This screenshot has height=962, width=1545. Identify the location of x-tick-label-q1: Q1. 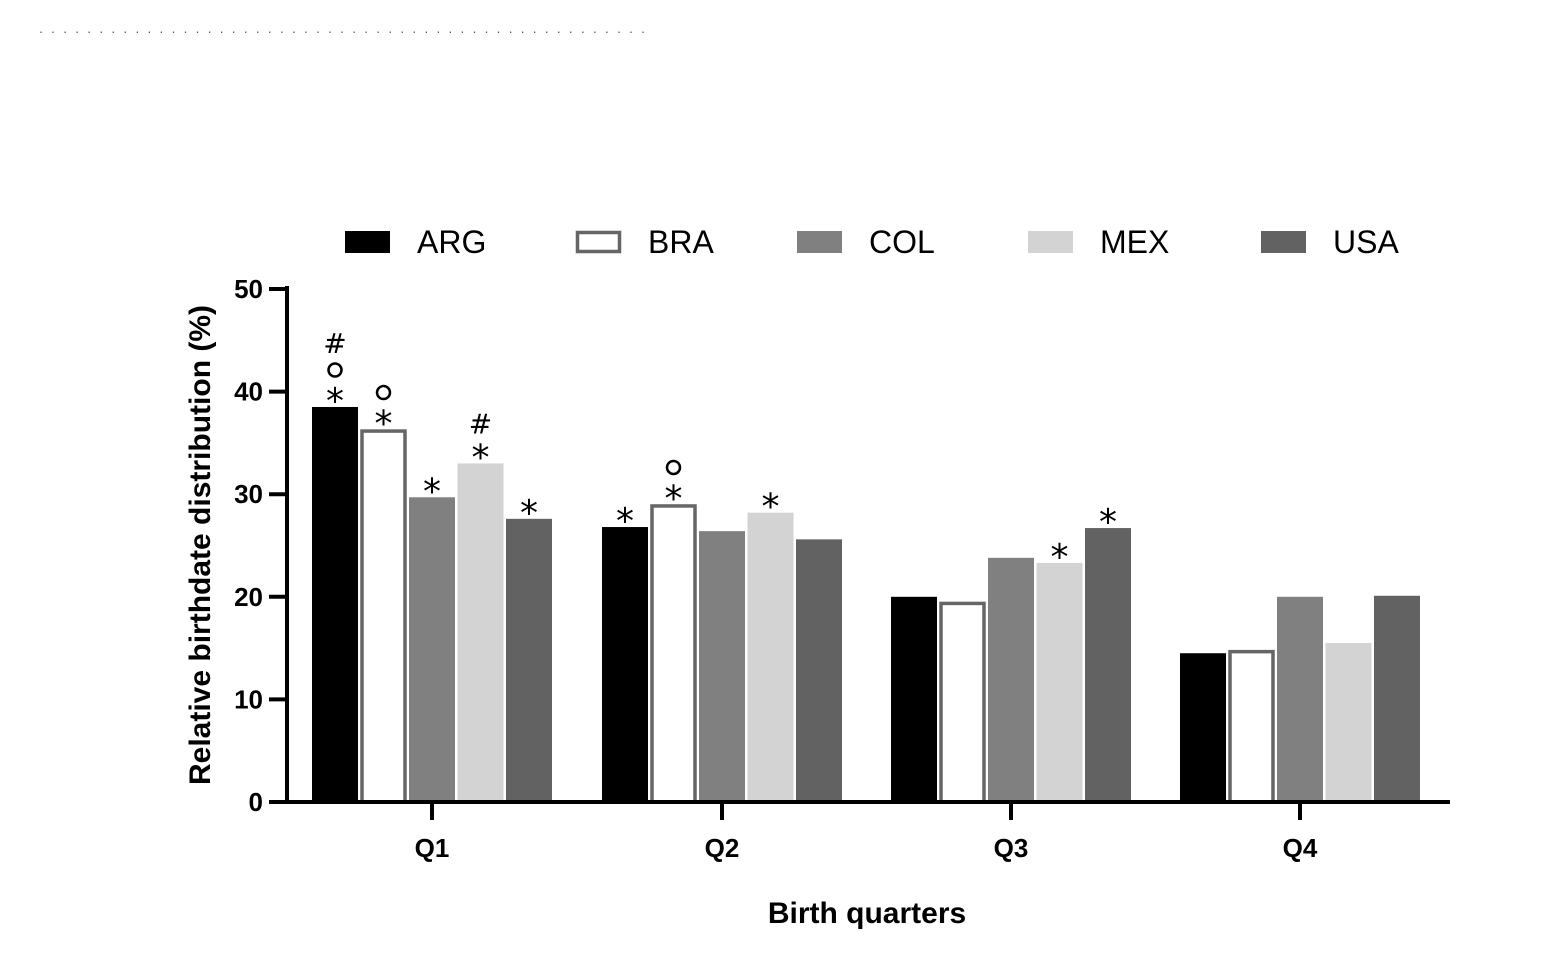
(432, 848).